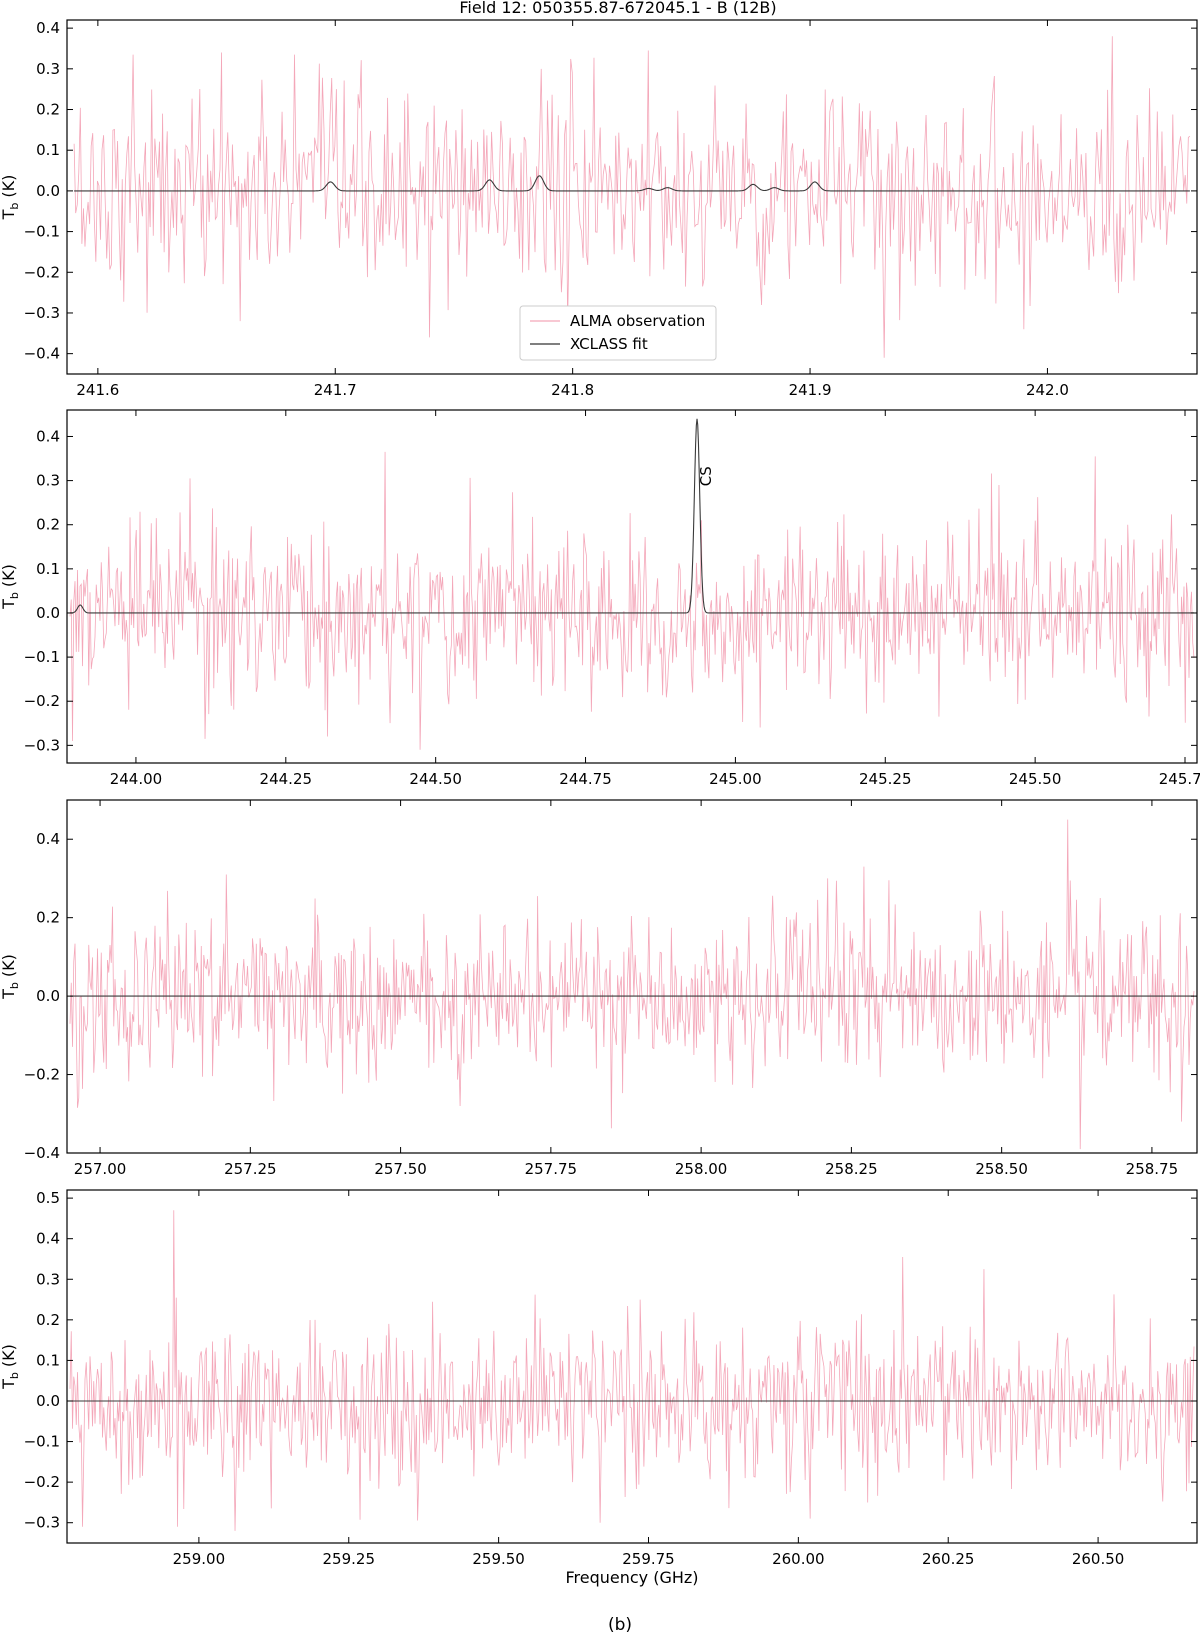 The width and height of the screenshot is (1200, 1634). Describe the element at coordinates (620, 1624) in the screenshot. I see `figure-caption: (b)` at that location.